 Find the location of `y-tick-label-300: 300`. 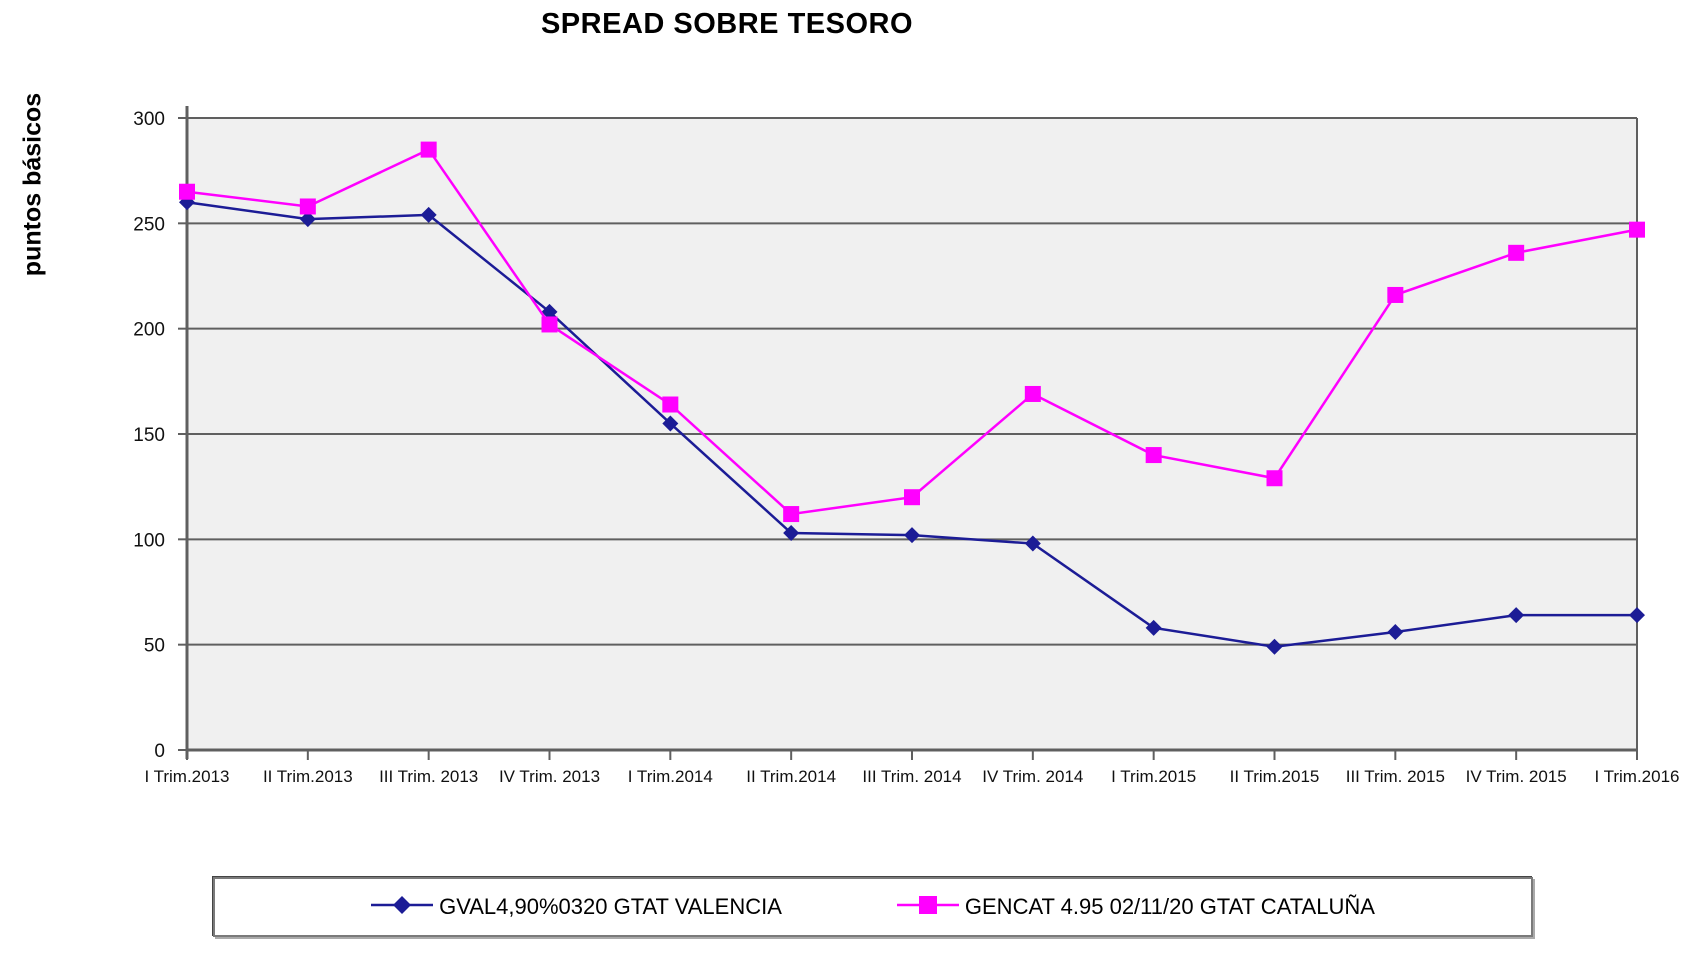

y-tick-label-300: 300 is located at coordinates (149, 119).